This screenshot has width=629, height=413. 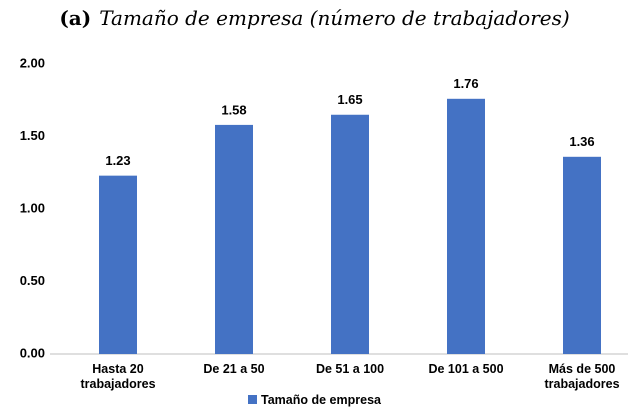 I want to click on x-tick-label: De 21 a 50, so click(x=234, y=369).